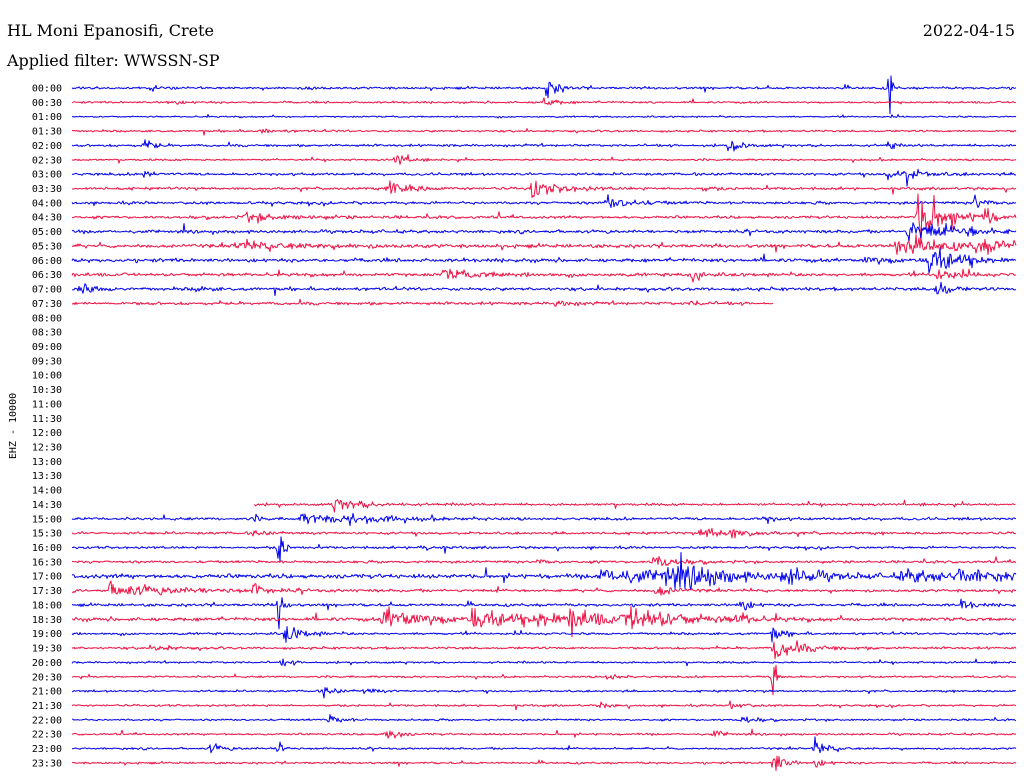 This screenshot has width=1024, height=780. I want to click on row-label-1730: 17:30, so click(47, 591).